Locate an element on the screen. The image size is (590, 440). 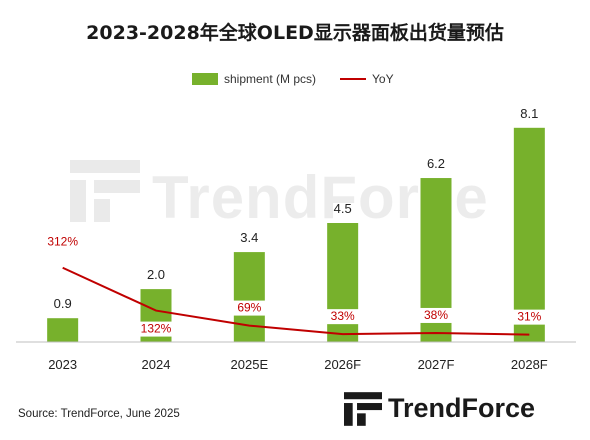
yoy-label-bg-2027F is located at coordinates (436, 315).